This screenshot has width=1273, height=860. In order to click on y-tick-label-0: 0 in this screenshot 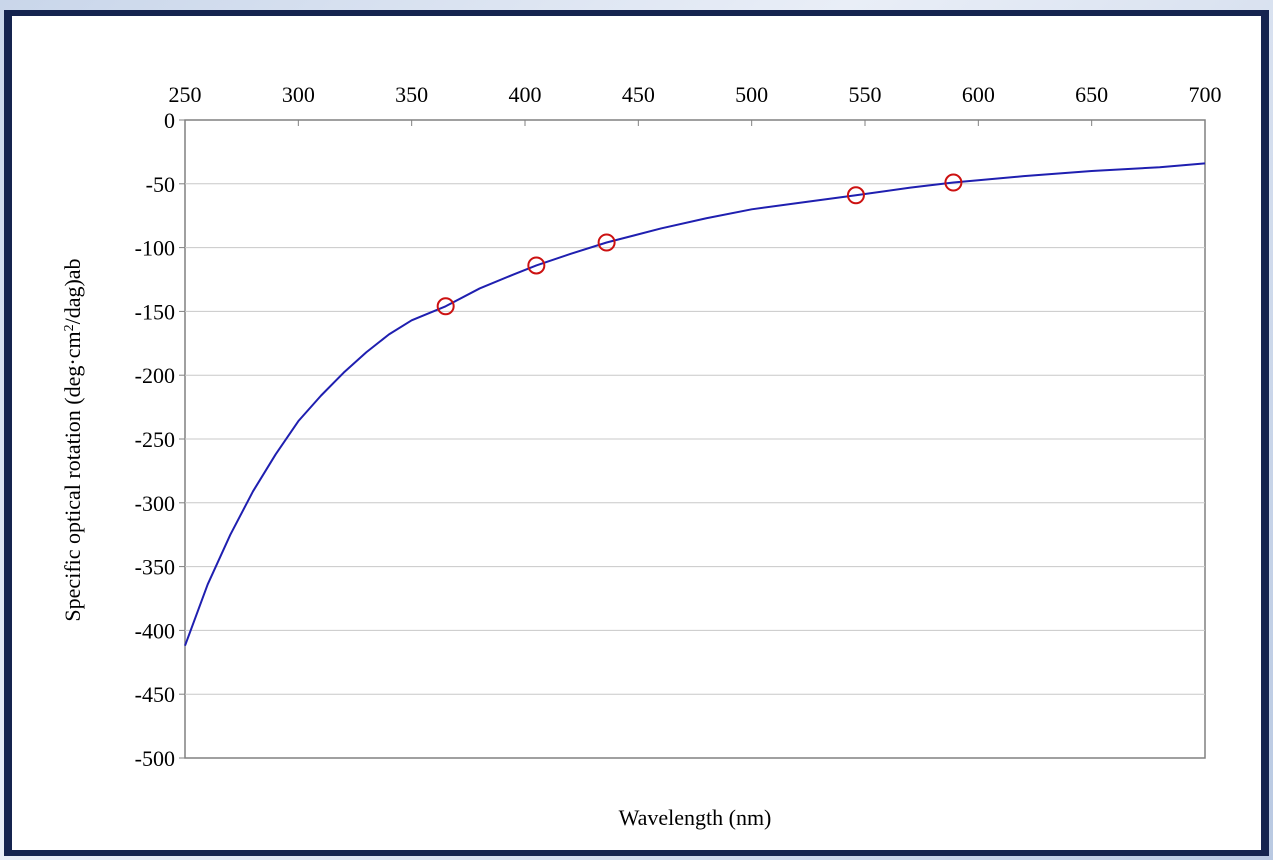, I will do `click(169, 120)`.